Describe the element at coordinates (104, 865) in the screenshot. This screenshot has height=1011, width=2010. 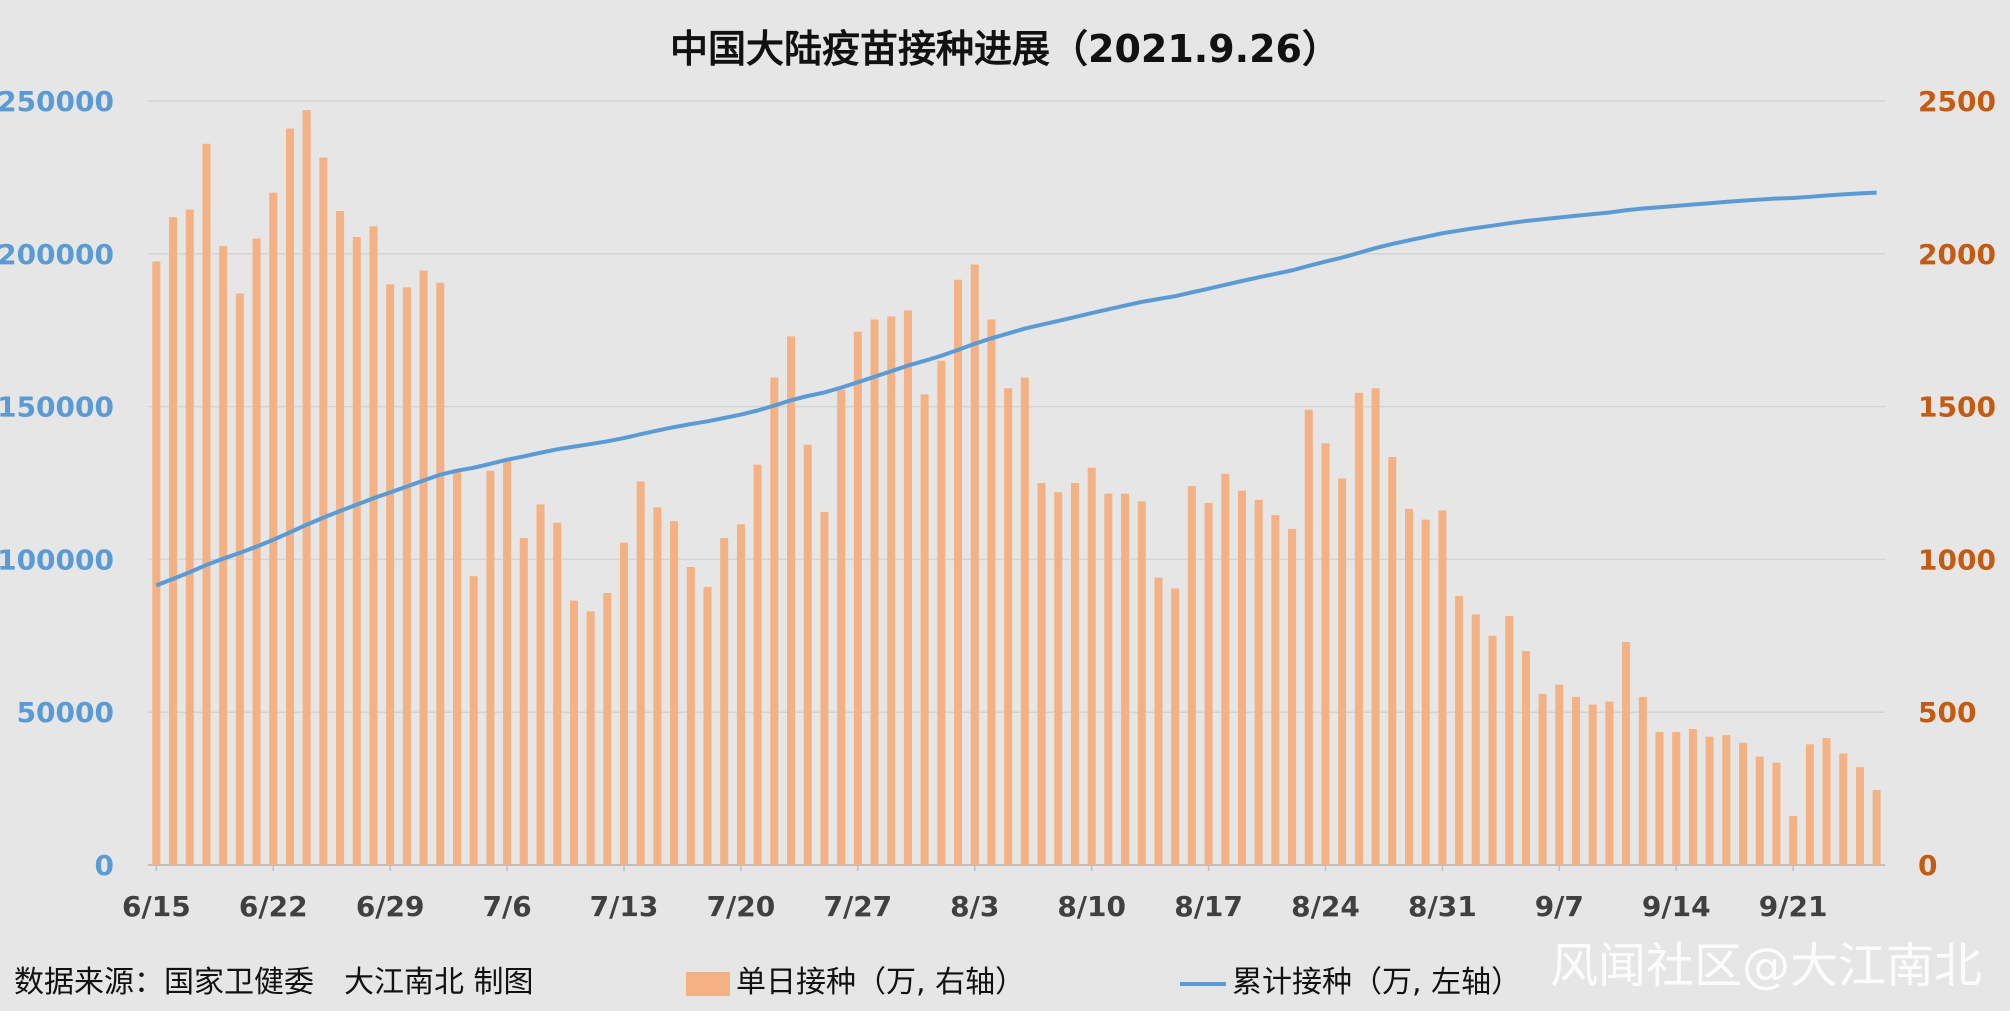
I see `y-left-tick-label: 0` at that location.